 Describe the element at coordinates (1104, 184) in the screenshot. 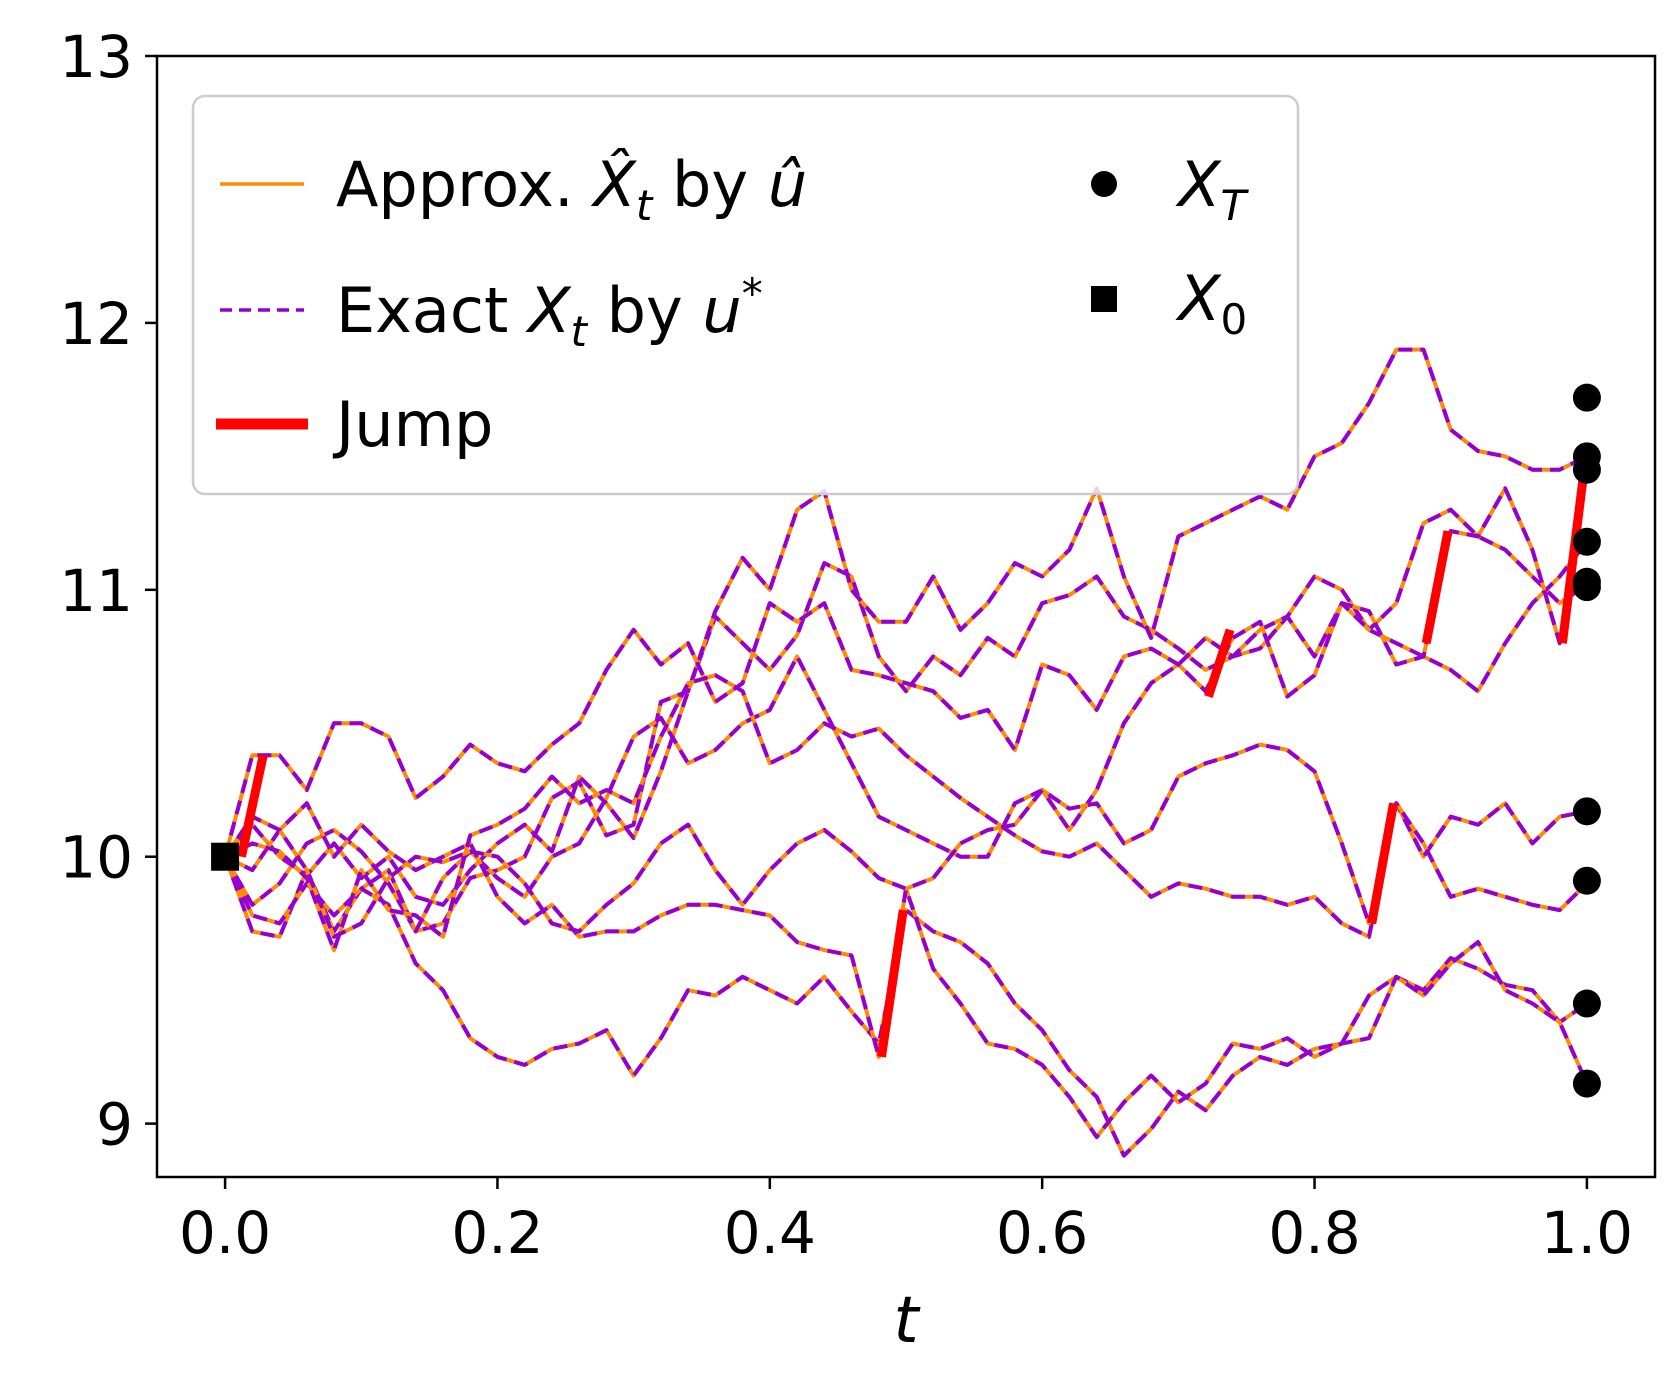

I see `legend-terminal-marker` at that location.